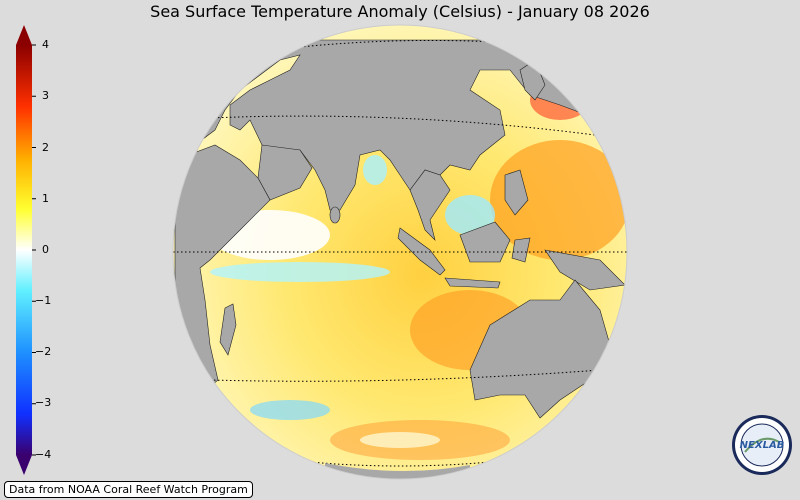  Describe the element at coordinates (335, 215) in the screenshot. I see `sri-lanka` at that location.